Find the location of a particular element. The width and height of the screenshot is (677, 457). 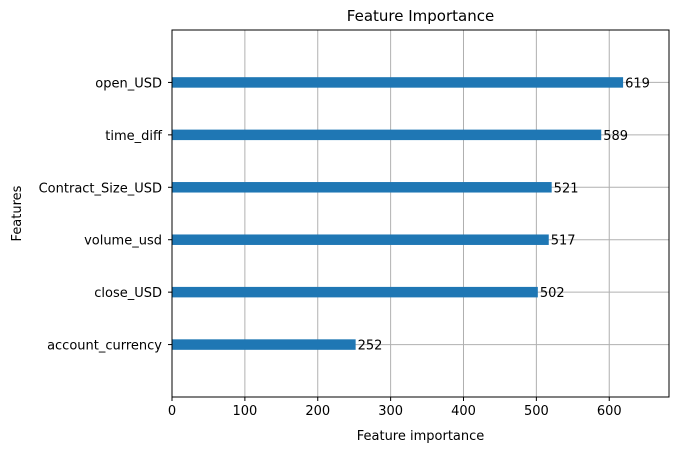

value-label-close_USD: 502 is located at coordinates (552, 293).